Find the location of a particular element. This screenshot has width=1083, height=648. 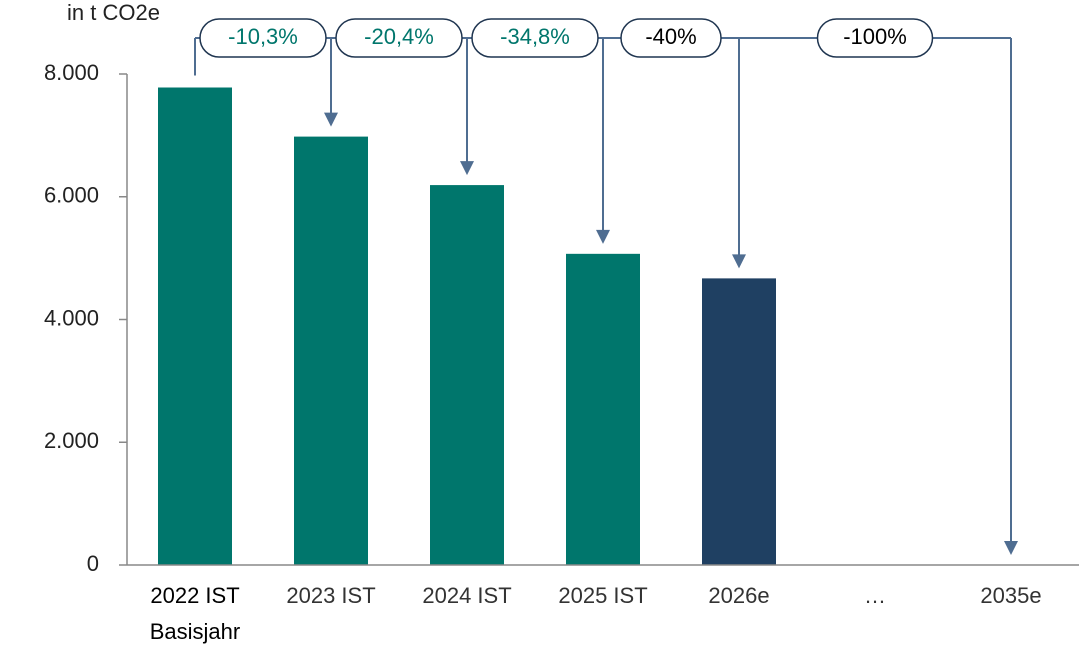

y-tick-label: 2.000 is located at coordinates (71, 440).